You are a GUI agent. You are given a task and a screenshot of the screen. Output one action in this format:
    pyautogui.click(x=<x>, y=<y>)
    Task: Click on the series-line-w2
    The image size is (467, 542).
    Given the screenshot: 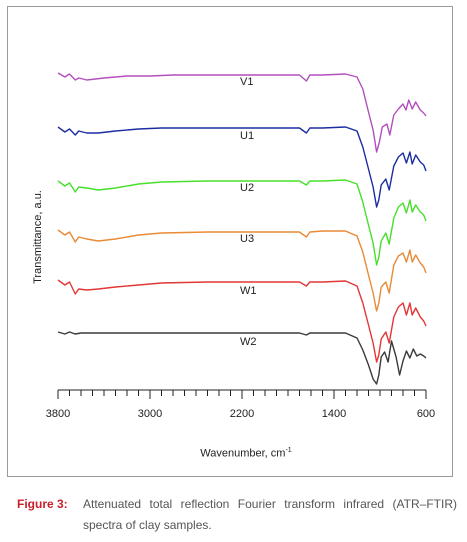 What is the action you would take?
    pyautogui.click(x=242, y=358)
    